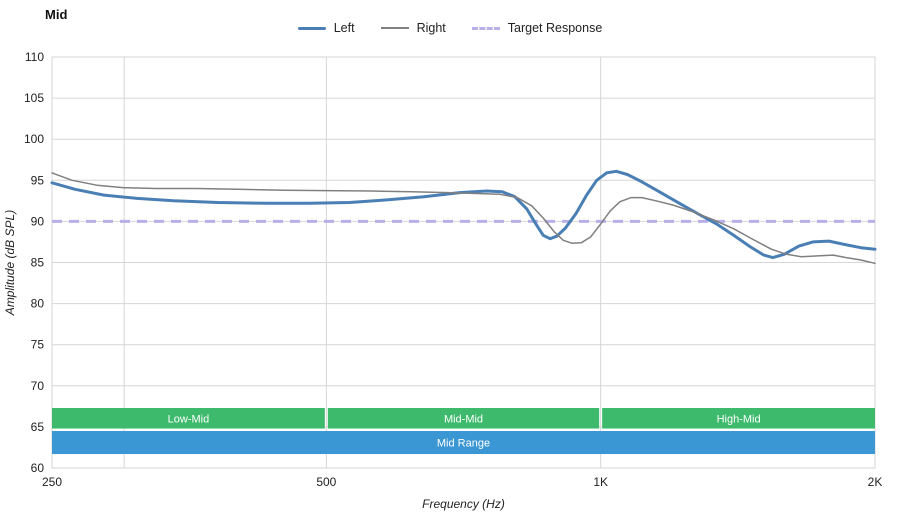 This screenshot has width=900, height=520. What do you see at coordinates (34, 139) in the screenshot?
I see `y-tick-label: 100` at bounding box center [34, 139].